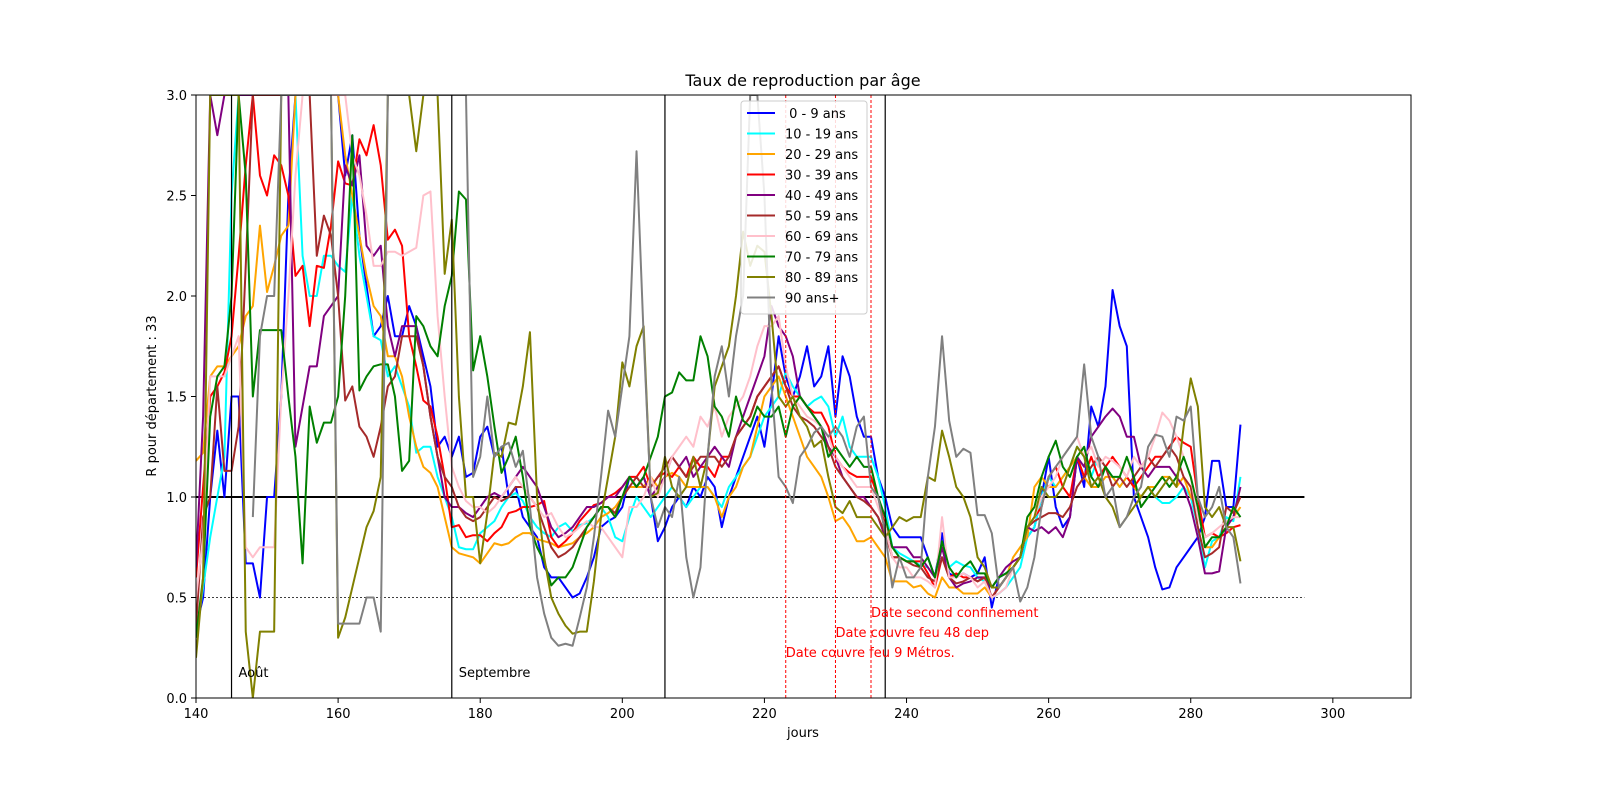 This screenshot has width=1600, height=800. What do you see at coordinates (906, 714) in the screenshot?
I see `x-tick-label: 240` at bounding box center [906, 714].